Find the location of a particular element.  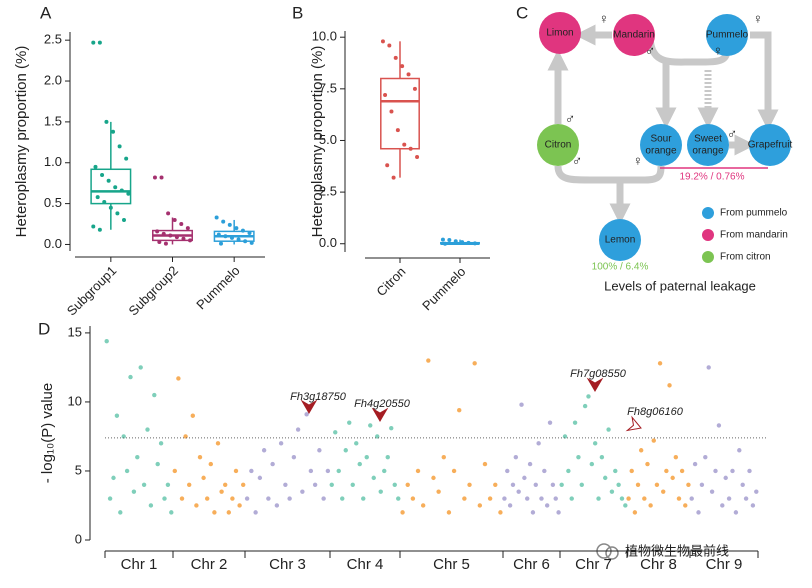

y-tick-label: 5 is located at coordinates (78, 469).